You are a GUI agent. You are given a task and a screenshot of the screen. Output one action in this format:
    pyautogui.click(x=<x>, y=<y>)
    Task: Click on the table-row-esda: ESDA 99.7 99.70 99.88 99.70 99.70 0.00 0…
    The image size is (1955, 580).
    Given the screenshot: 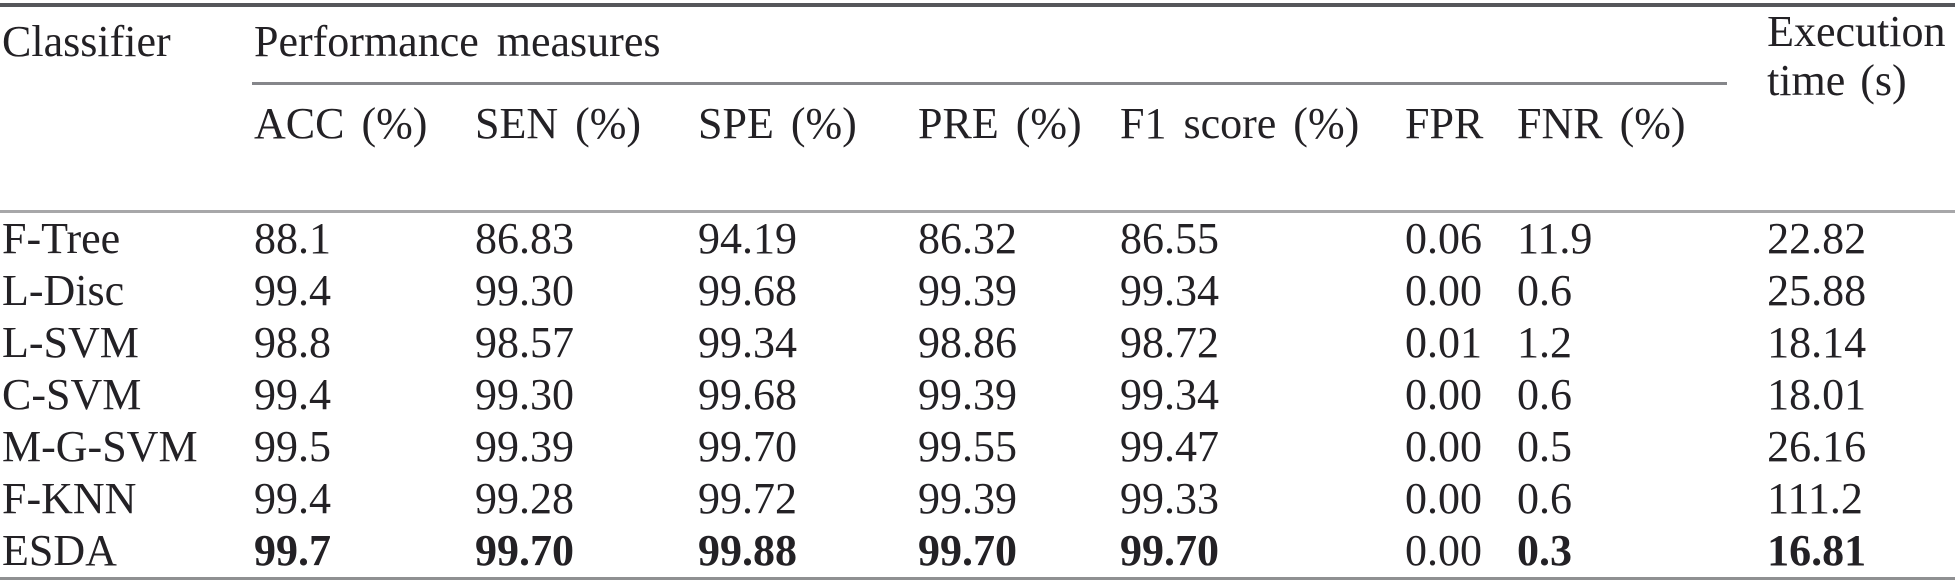 What is the action you would take?
    pyautogui.click(x=977, y=552)
    